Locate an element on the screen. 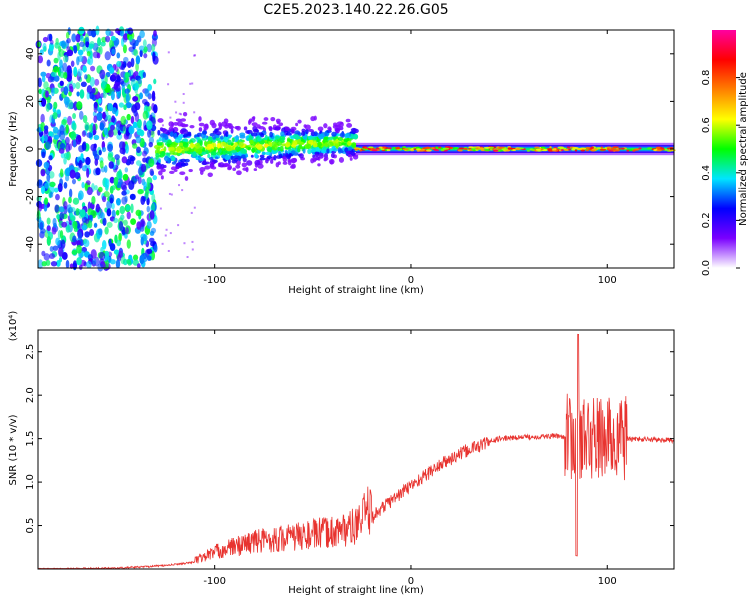 The width and height of the screenshot is (750, 600). colorbar-gradient is located at coordinates (724, 149).